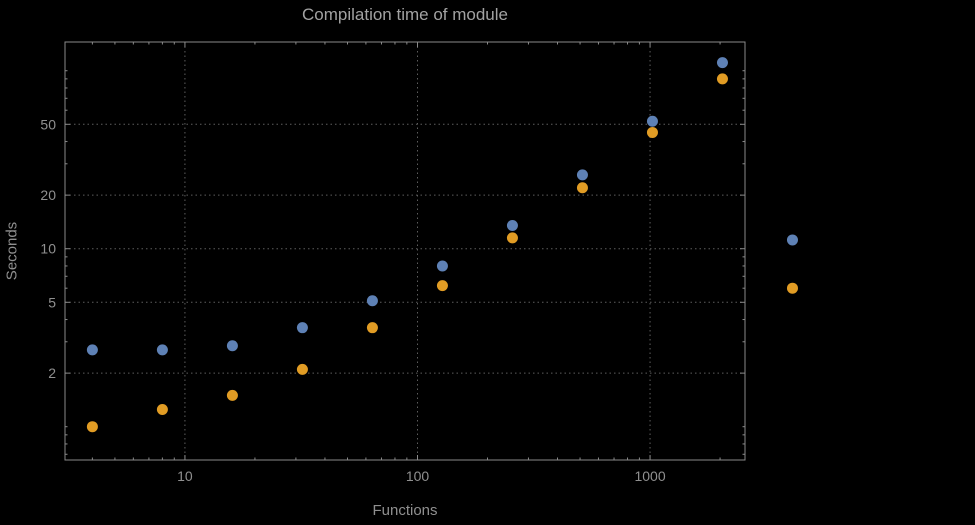 The width and height of the screenshot is (975, 525). Describe the element at coordinates (12, 251) in the screenshot. I see `y-axis-label: Seconds` at that location.